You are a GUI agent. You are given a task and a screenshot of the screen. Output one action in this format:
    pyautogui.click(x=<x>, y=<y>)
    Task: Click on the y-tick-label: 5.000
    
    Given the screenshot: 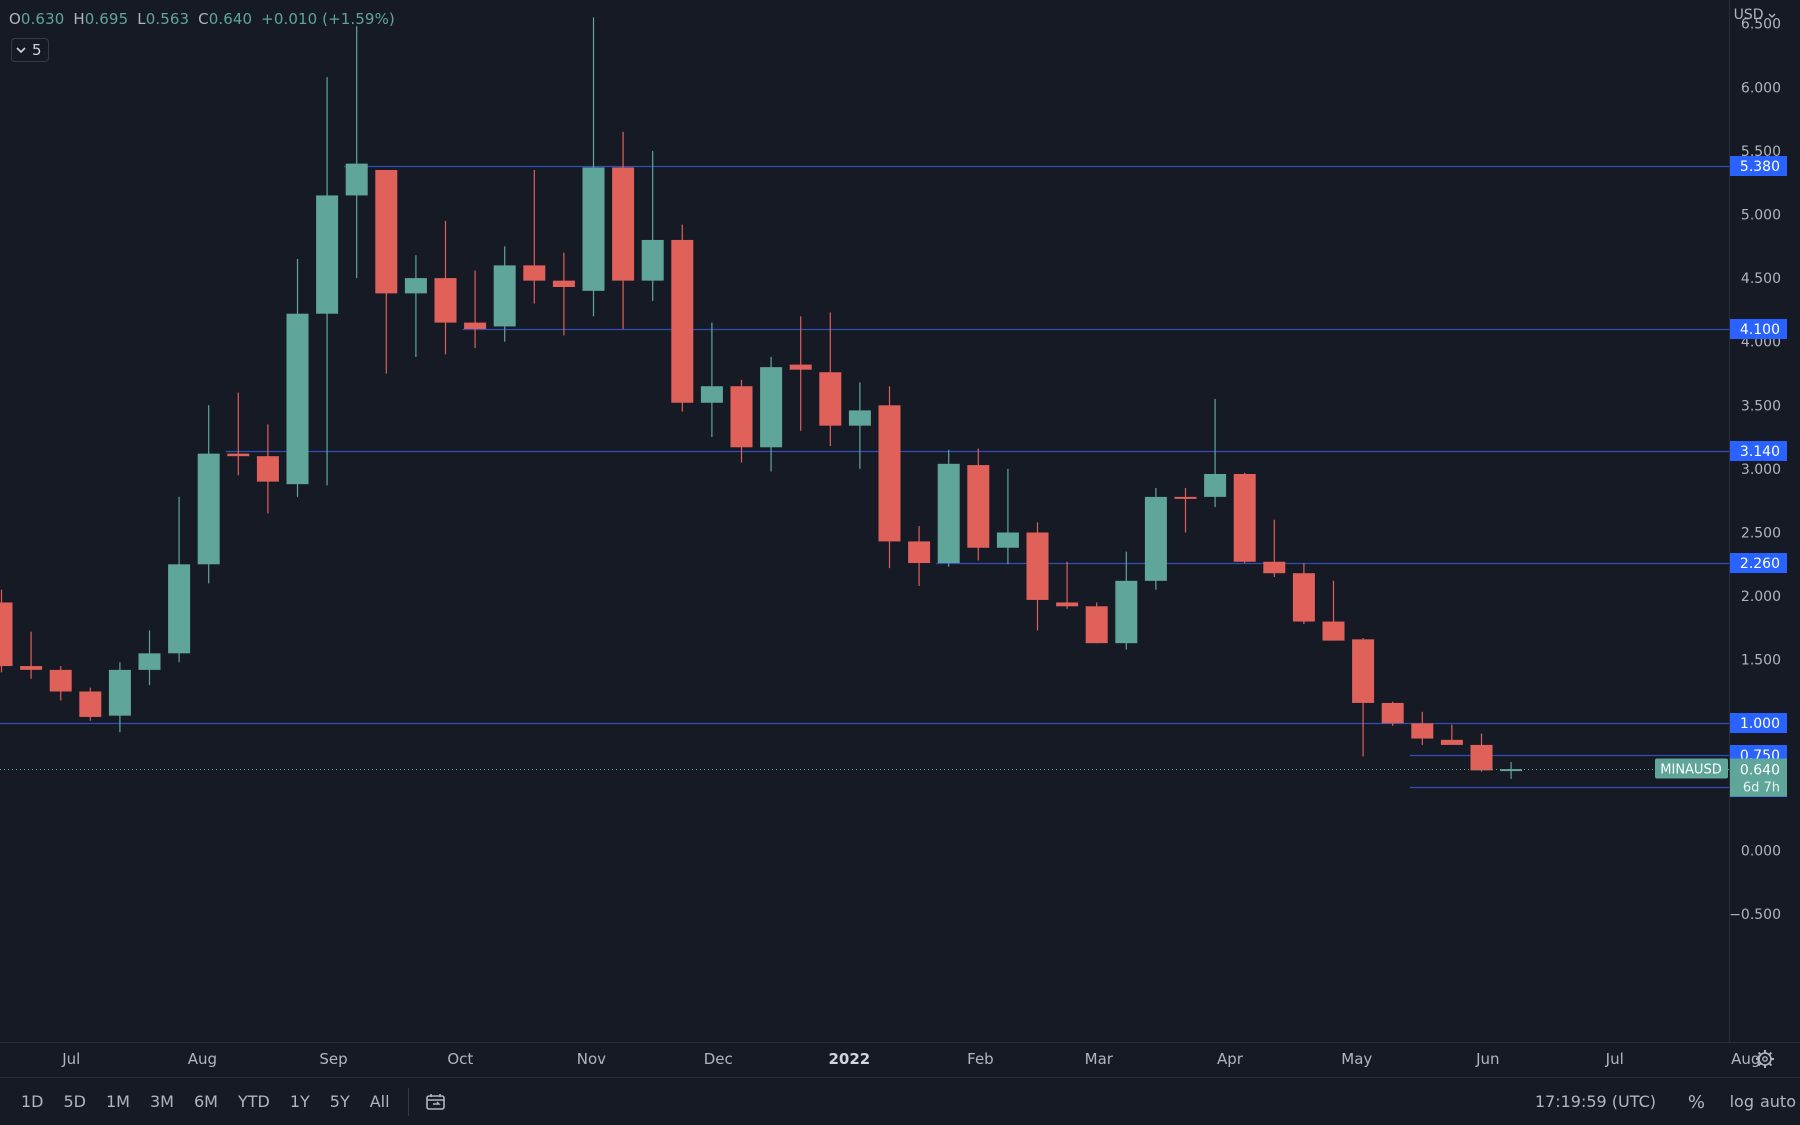 What is the action you would take?
    pyautogui.click(x=1761, y=216)
    